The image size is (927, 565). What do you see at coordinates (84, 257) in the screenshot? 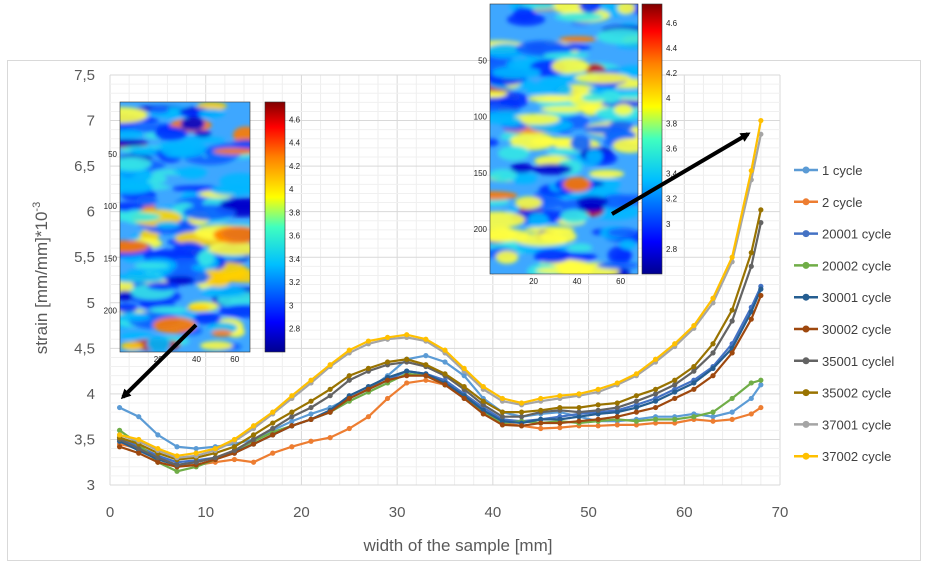
I see `y-tick-label: 5,5` at bounding box center [84, 257].